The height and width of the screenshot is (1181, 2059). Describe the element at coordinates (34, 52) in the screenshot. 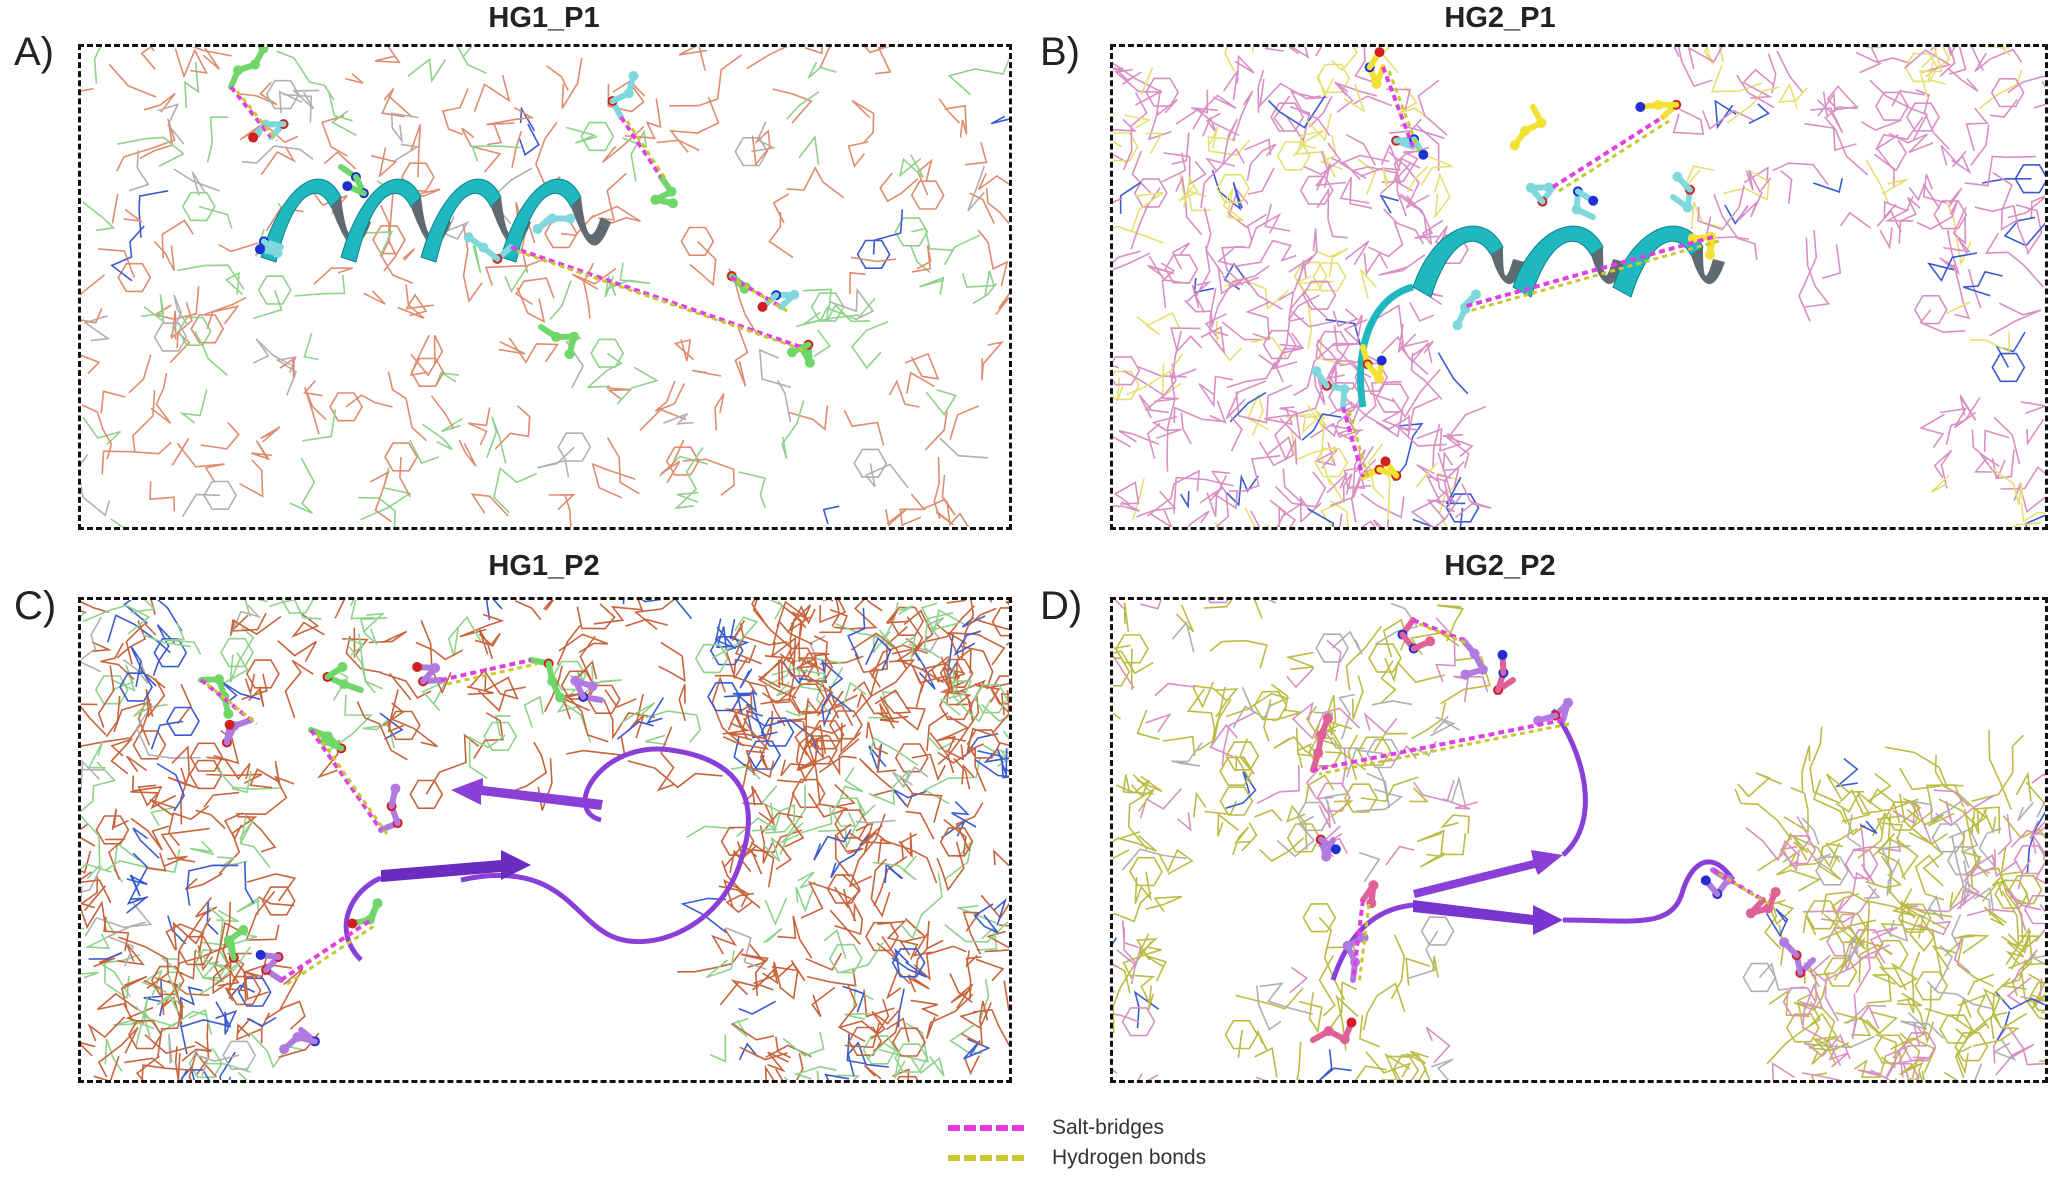

I see `panel-letter-a: A)` at that location.